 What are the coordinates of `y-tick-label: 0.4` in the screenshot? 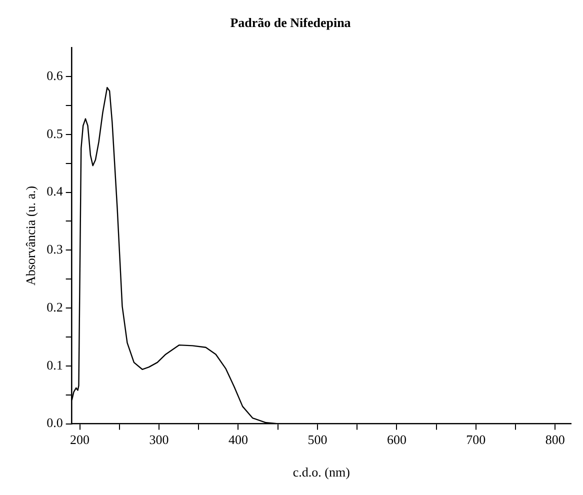 It's located at (55, 191).